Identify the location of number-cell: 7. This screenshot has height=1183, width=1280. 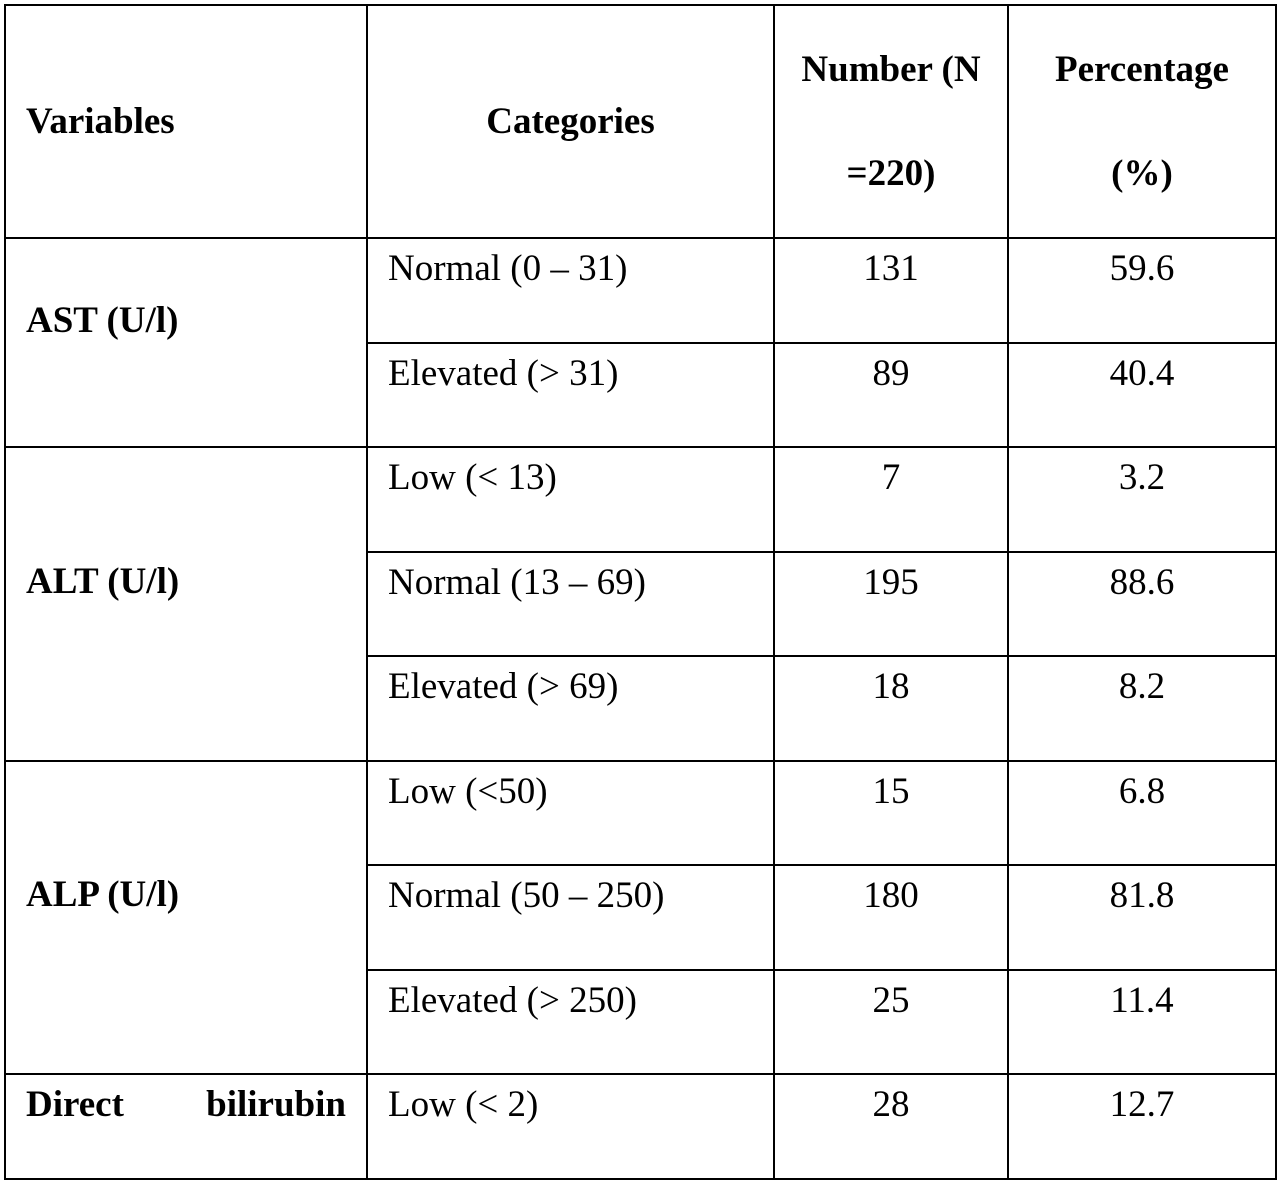
(891, 499).